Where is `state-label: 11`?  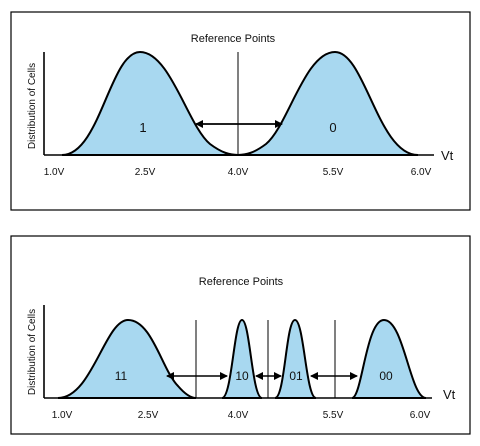
state-label: 11 is located at coordinates (121, 376).